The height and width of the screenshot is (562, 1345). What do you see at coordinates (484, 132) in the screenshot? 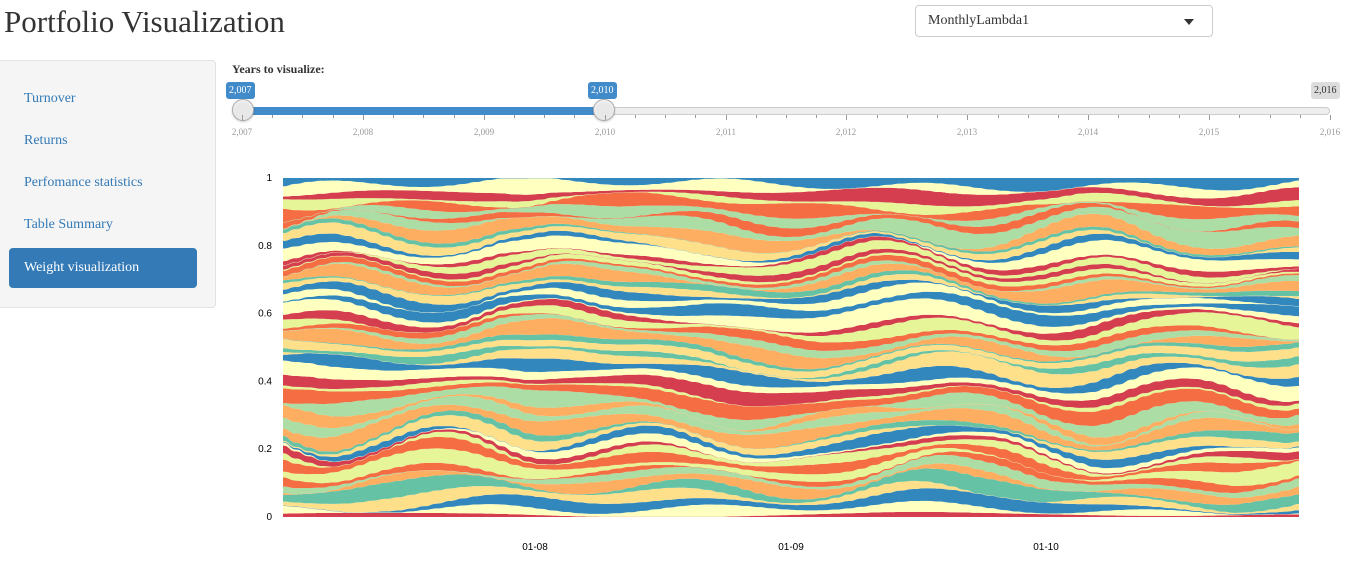
I see `slider-tick-label: 2,009` at bounding box center [484, 132].